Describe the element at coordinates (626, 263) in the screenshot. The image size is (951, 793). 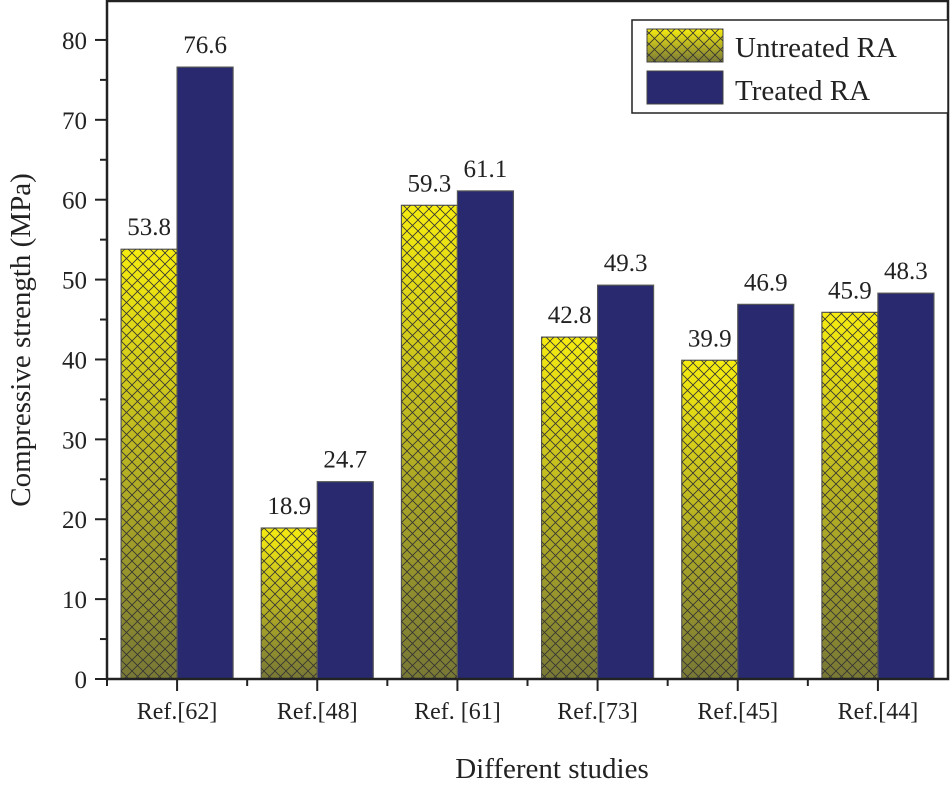
I see `data-label: 49.3` at that location.